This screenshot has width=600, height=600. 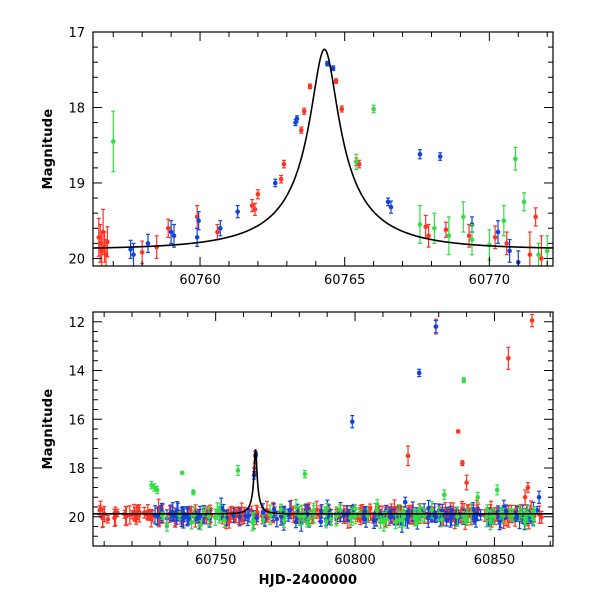 What do you see at coordinates (76, 323) in the screenshot?
I see `y-tick-label: 12` at bounding box center [76, 323].